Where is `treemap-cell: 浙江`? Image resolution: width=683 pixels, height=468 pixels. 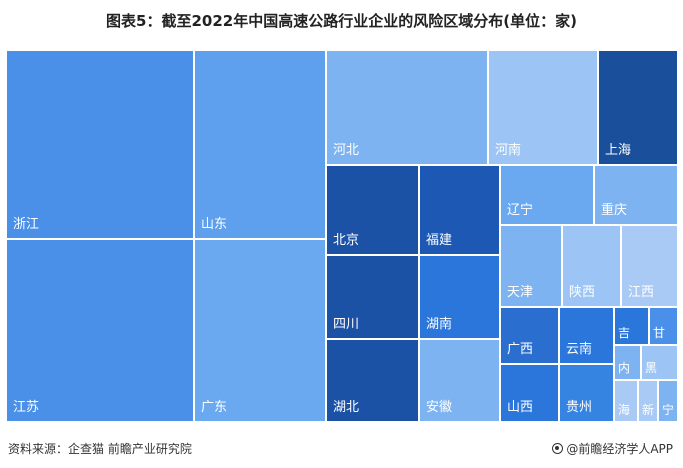
treemap-cell: 浙江 is located at coordinates (100, 144).